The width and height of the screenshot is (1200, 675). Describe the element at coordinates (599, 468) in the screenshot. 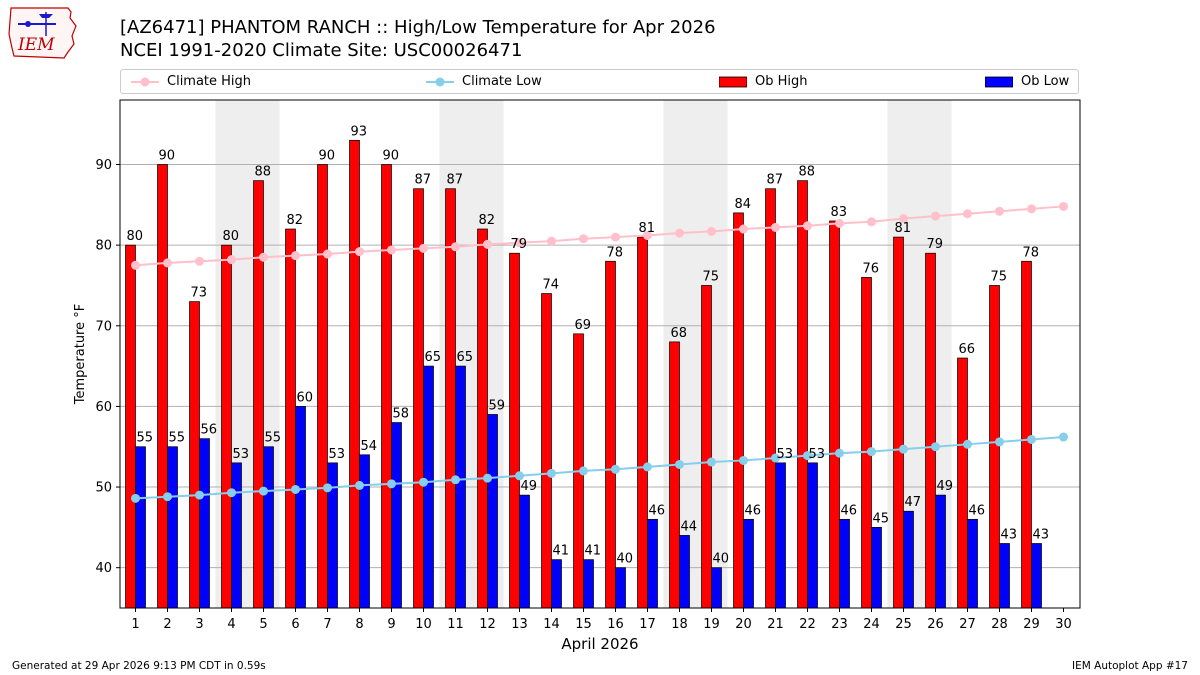

I see `climate-low-line` at that location.